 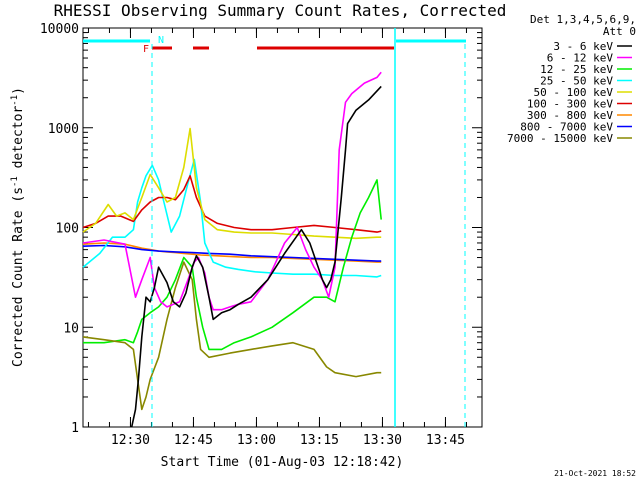 I want to click on y-tick-label: 1, so click(x=75, y=428).